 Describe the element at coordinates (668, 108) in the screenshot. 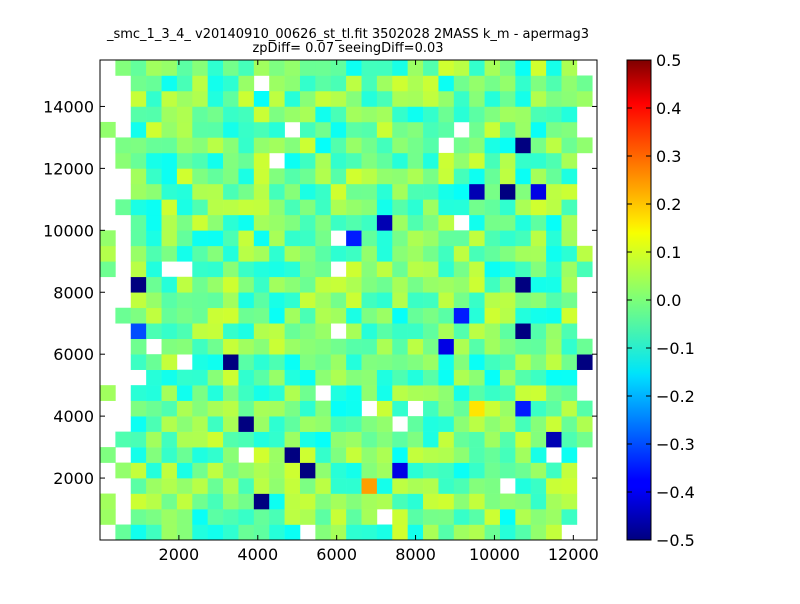

I see `colorbar-tick-label: 0.4` at that location.